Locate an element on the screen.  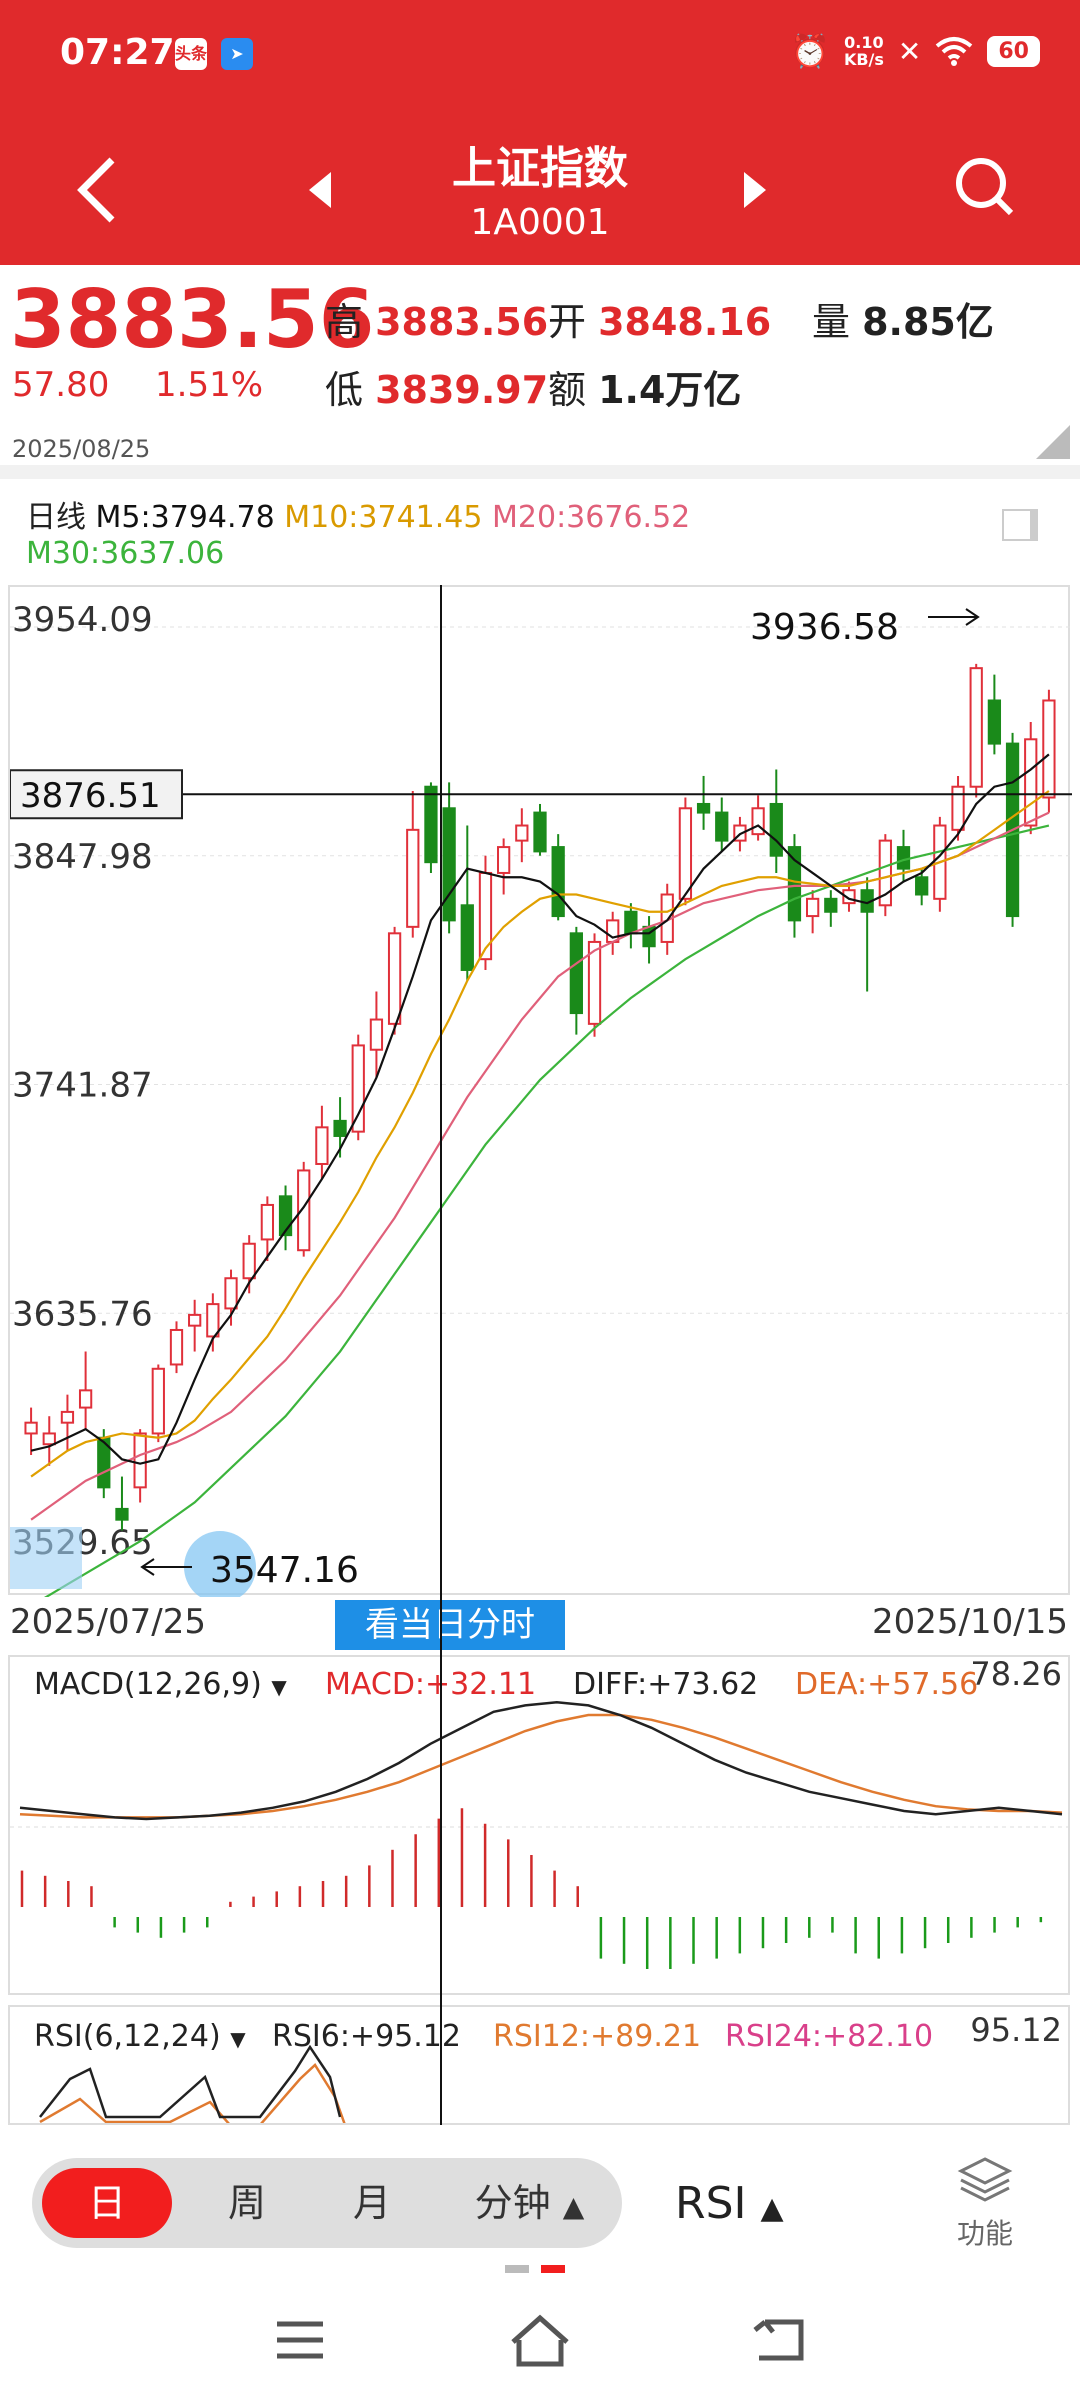
macd-title: MACD(12,26,9) ▼ is located at coordinates (160, 1684).